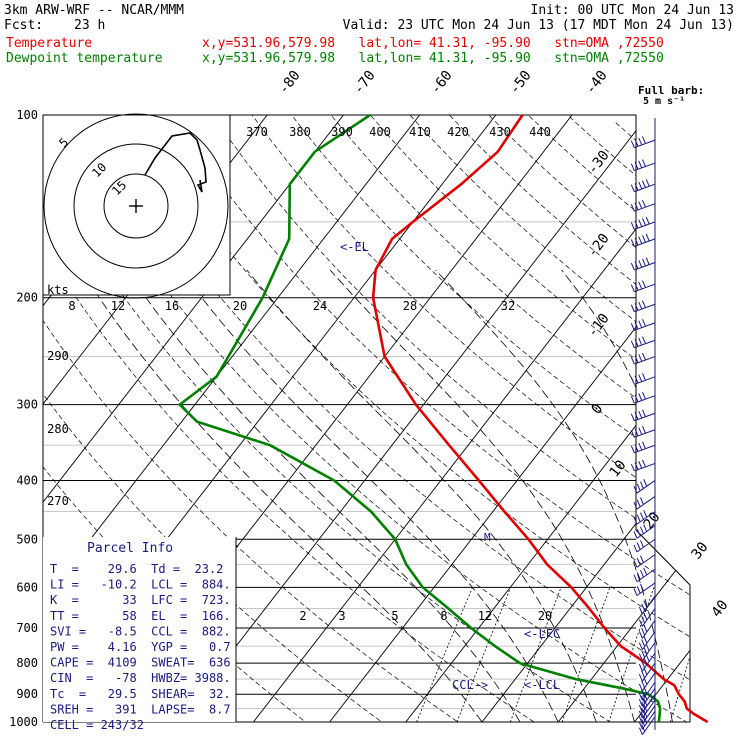 Image resolution: width=740 pixels, height=740 pixels. What do you see at coordinates (542, 685) in the screenshot?
I see `lcl-annotation: <-LCL` at bounding box center [542, 685].